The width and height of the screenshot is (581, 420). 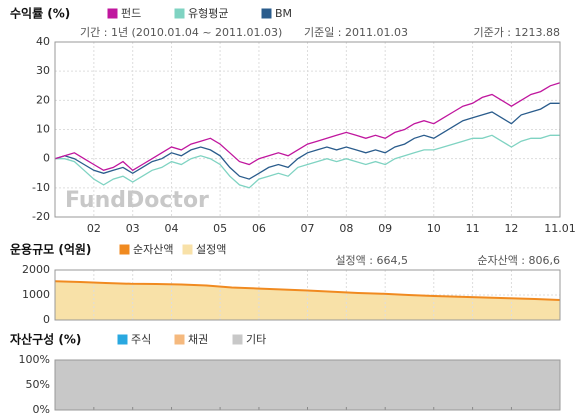 What do you see at coordinates (137, 200) in the screenshot?
I see `watermark: FundDoctor` at bounding box center [137, 200].